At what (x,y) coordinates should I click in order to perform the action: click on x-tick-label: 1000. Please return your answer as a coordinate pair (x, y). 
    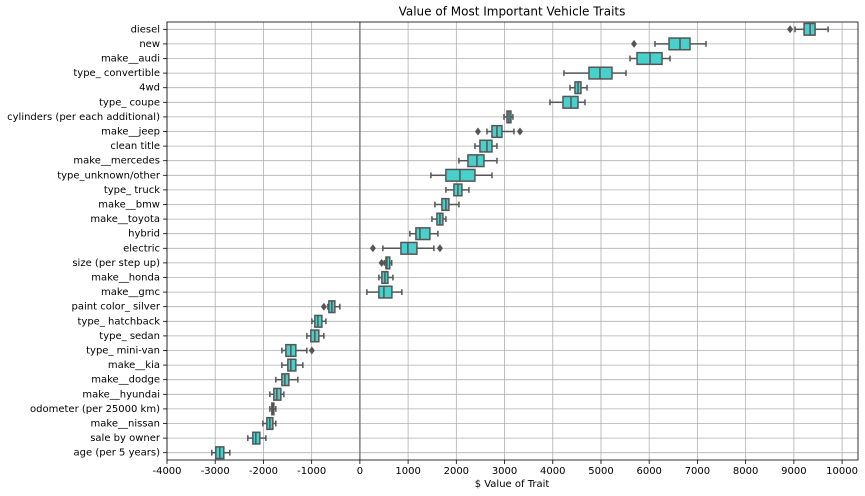
    Looking at the image, I should click on (407, 471).